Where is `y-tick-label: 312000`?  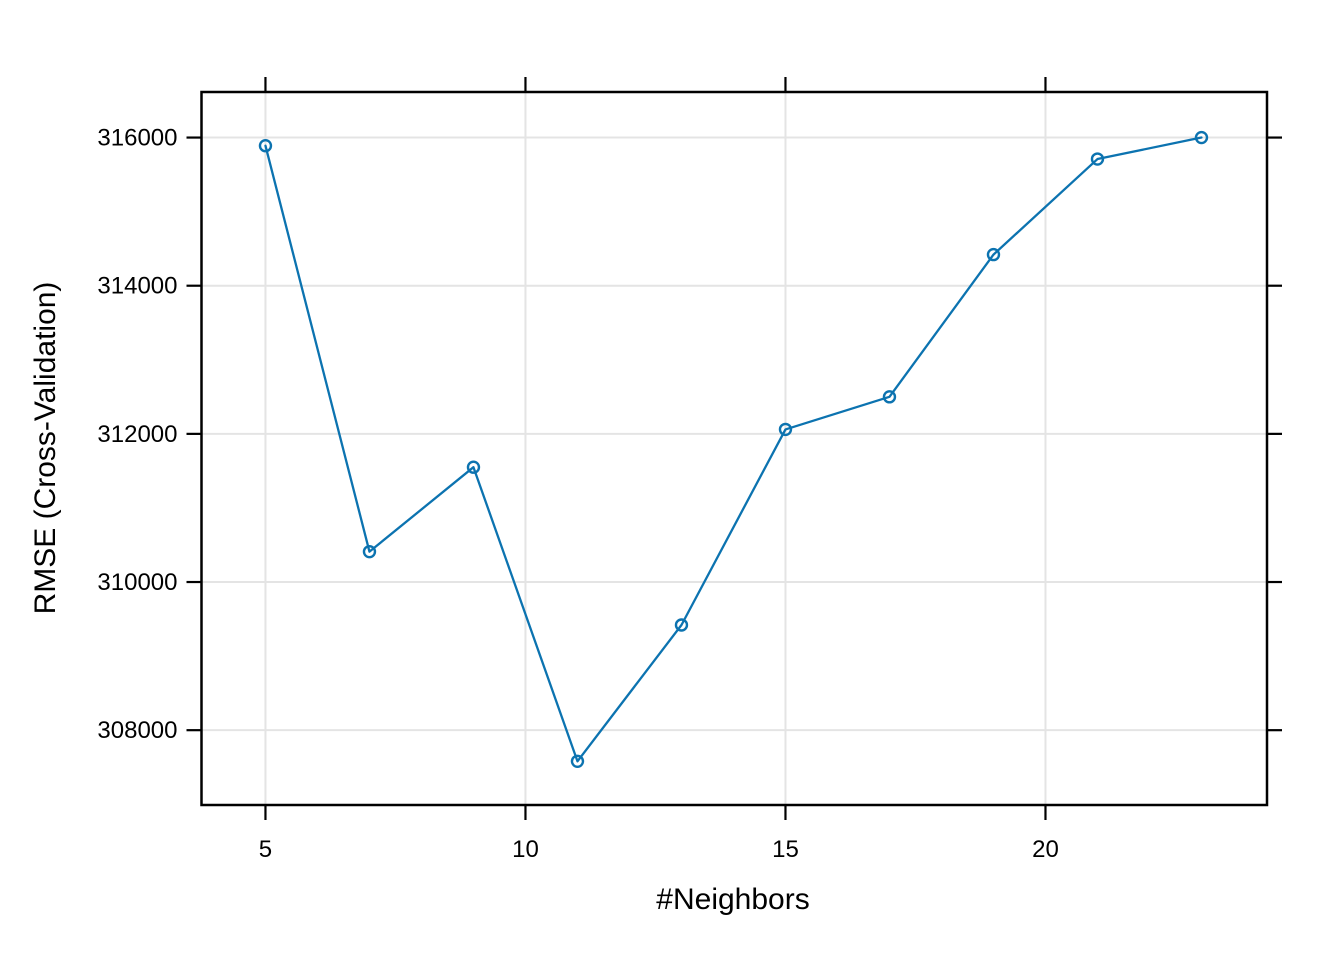
y-tick-label: 312000 is located at coordinates (137, 434).